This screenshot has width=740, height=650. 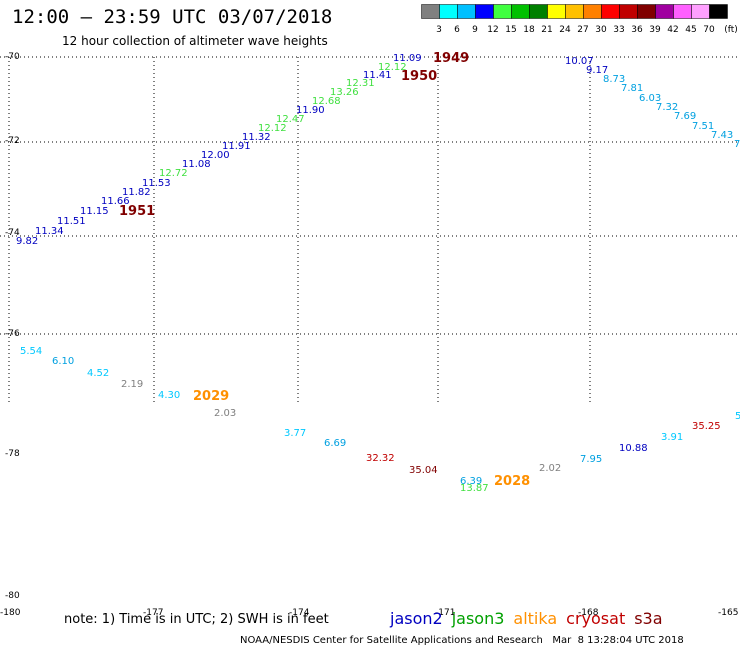 I want to click on wave-height-label: 11.09, so click(x=407, y=58).